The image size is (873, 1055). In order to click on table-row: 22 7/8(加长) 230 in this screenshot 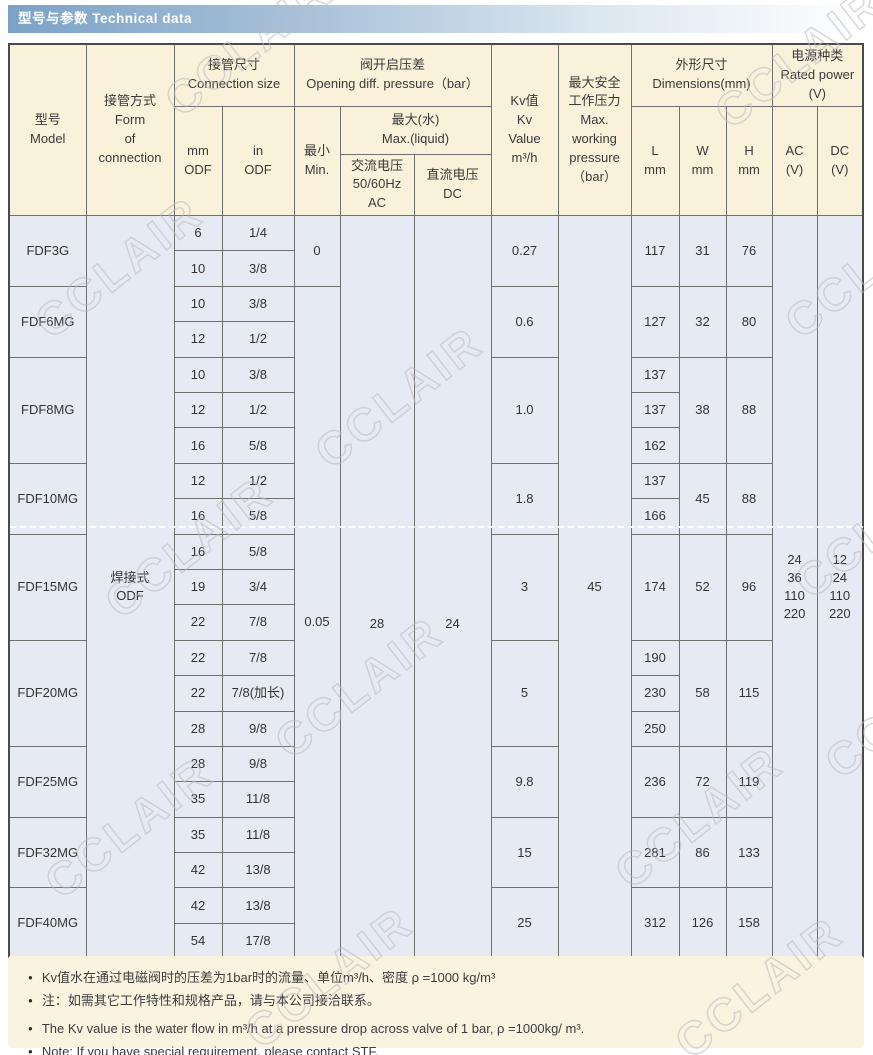, I will do `click(436, 693)`.